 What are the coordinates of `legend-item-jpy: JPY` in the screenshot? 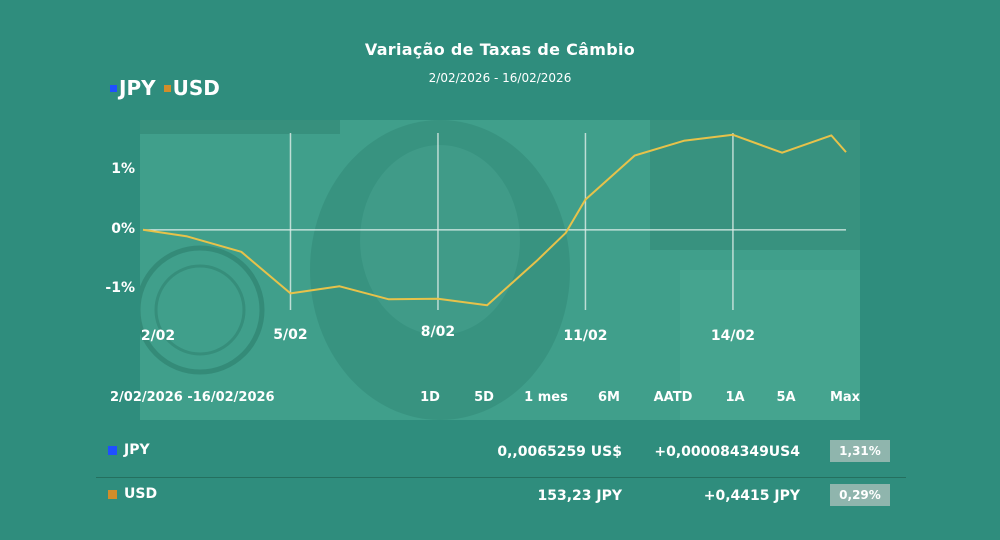 It's located at (133, 88).